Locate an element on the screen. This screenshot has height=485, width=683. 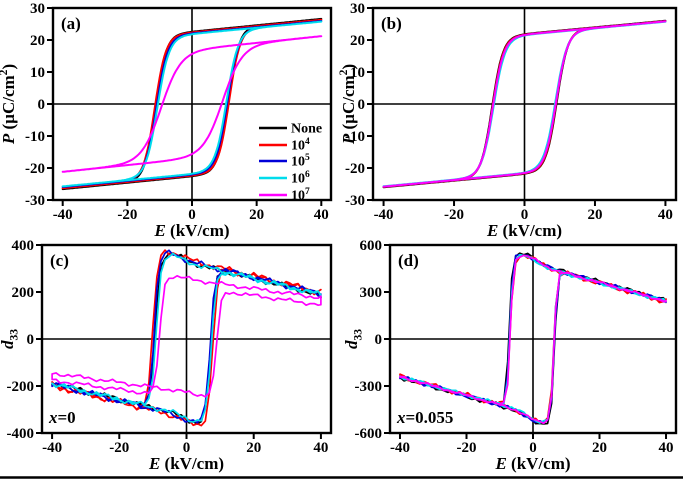
panel-tag: (c) is located at coordinates (59, 260).